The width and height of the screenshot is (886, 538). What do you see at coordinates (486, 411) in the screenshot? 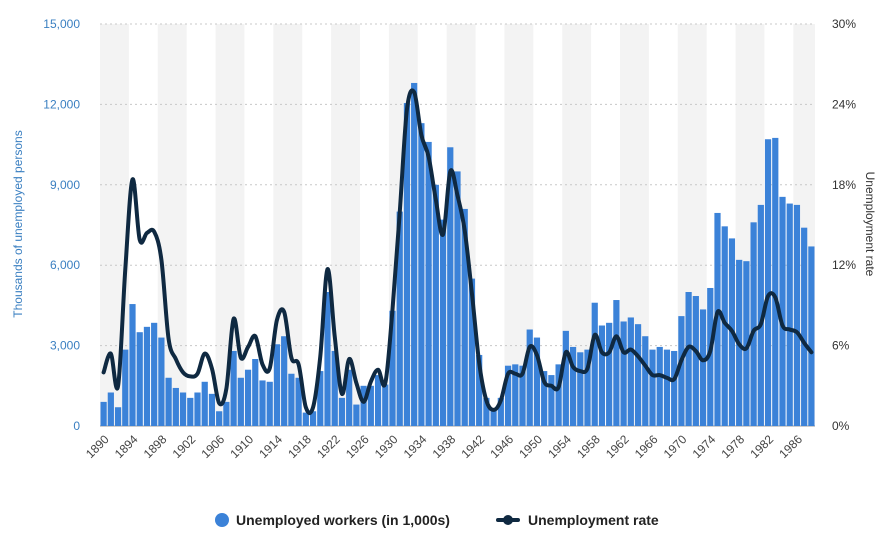
I see `bar-1943` at bounding box center [486, 411].